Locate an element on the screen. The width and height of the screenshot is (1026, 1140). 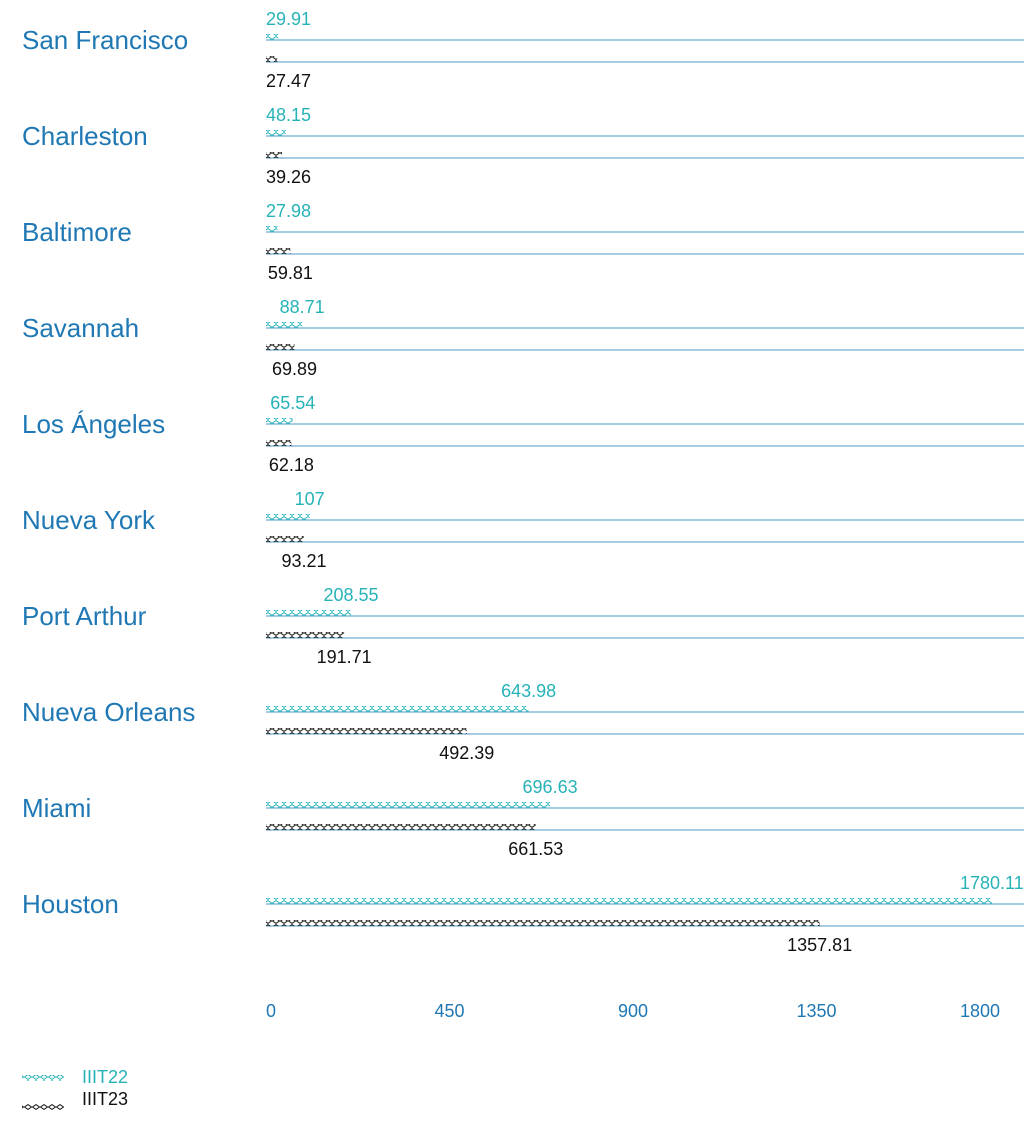
value-label: 93.21 is located at coordinates (303, 561).